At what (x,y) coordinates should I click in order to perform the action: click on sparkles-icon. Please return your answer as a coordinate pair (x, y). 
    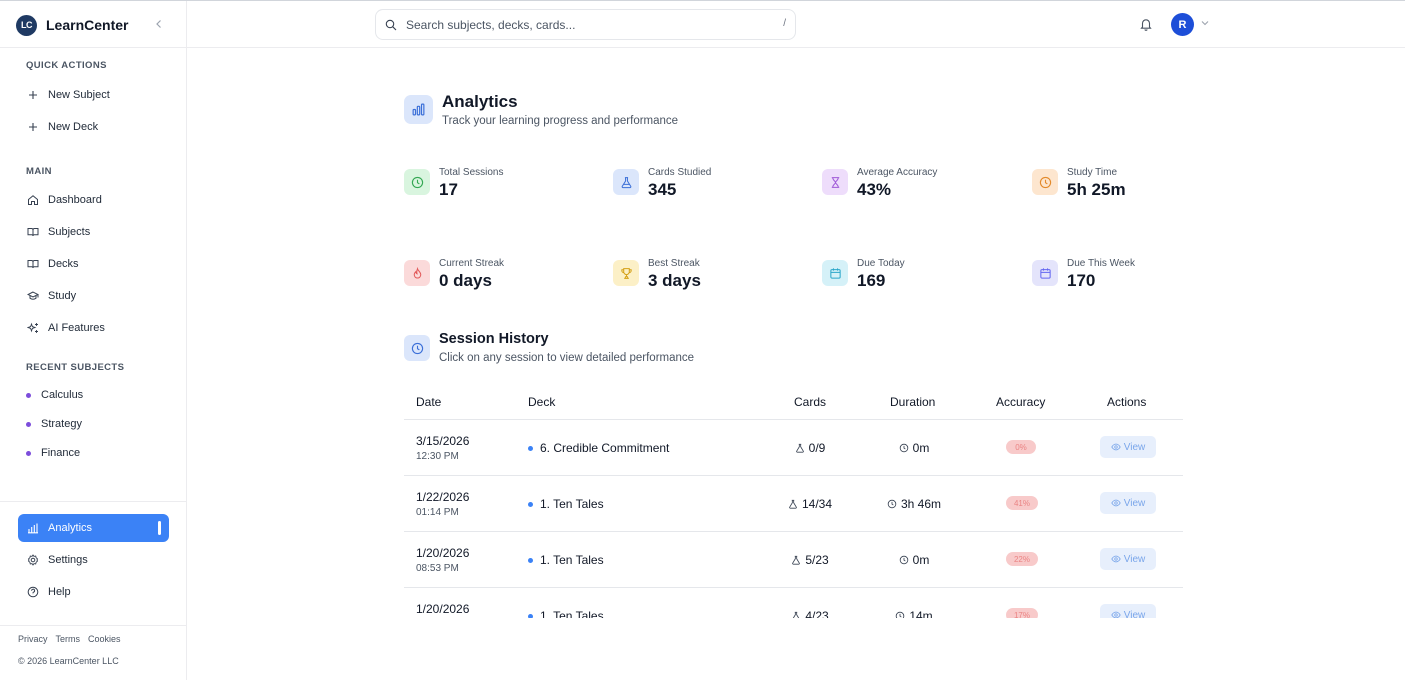
    Looking at the image, I should click on (33, 328).